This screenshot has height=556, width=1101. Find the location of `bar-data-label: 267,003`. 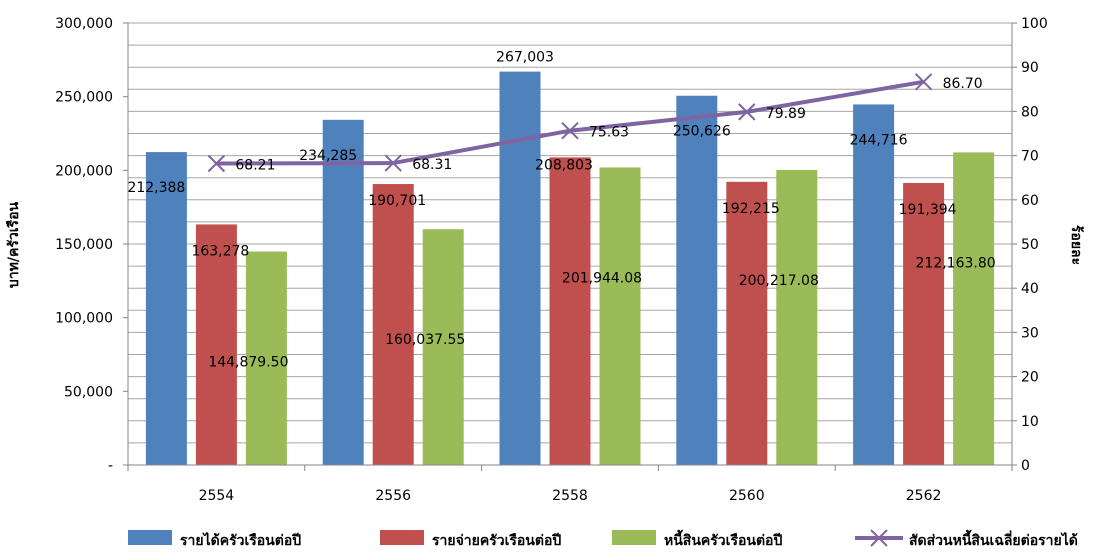

bar-data-label: 267,003 is located at coordinates (525, 58).